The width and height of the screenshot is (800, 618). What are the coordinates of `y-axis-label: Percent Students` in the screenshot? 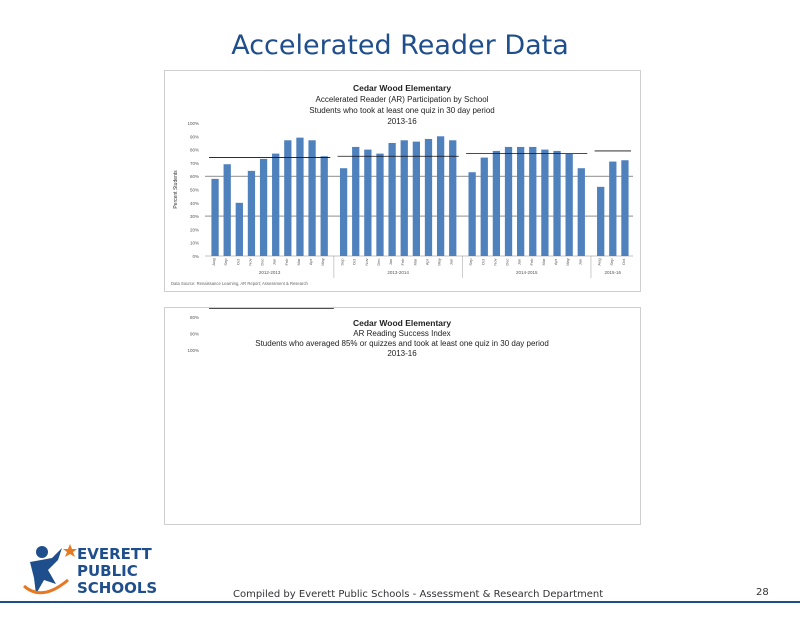 It's located at (176, 189).